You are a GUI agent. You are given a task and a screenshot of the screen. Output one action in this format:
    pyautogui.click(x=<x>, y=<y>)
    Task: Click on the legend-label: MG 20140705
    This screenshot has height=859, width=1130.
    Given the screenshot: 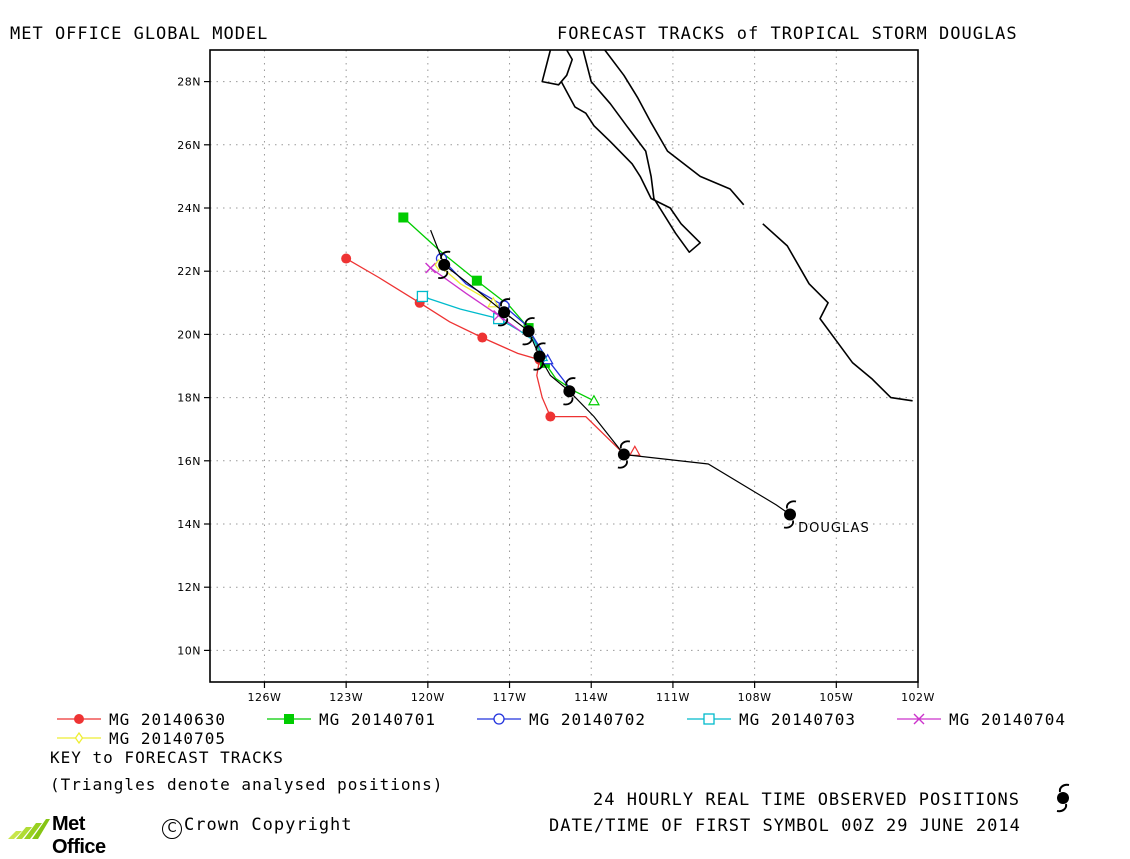 What is the action you would take?
    pyautogui.click(x=167, y=738)
    